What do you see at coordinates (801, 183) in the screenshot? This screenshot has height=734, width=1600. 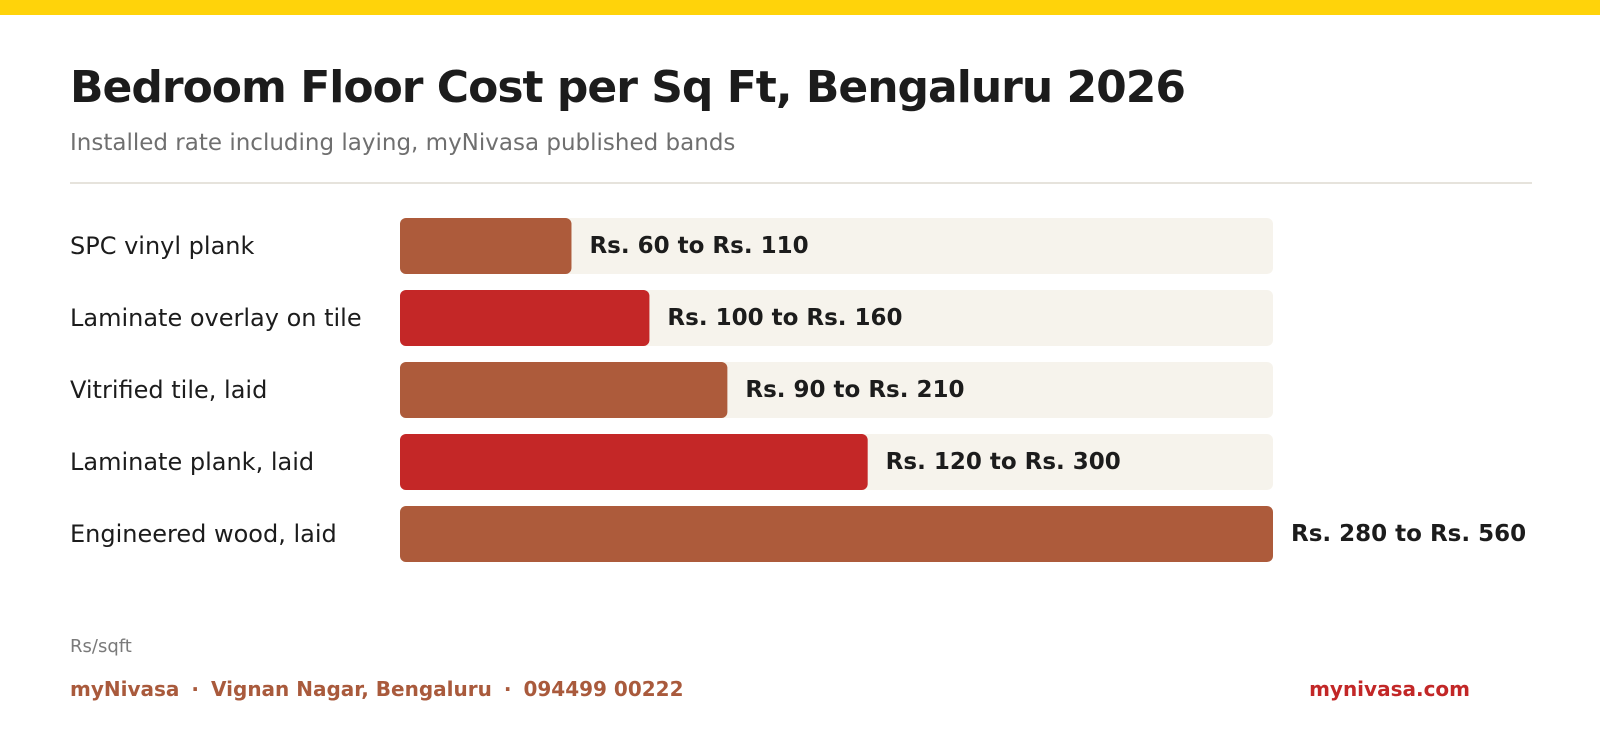 I see `header-divider` at bounding box center [801, 183].